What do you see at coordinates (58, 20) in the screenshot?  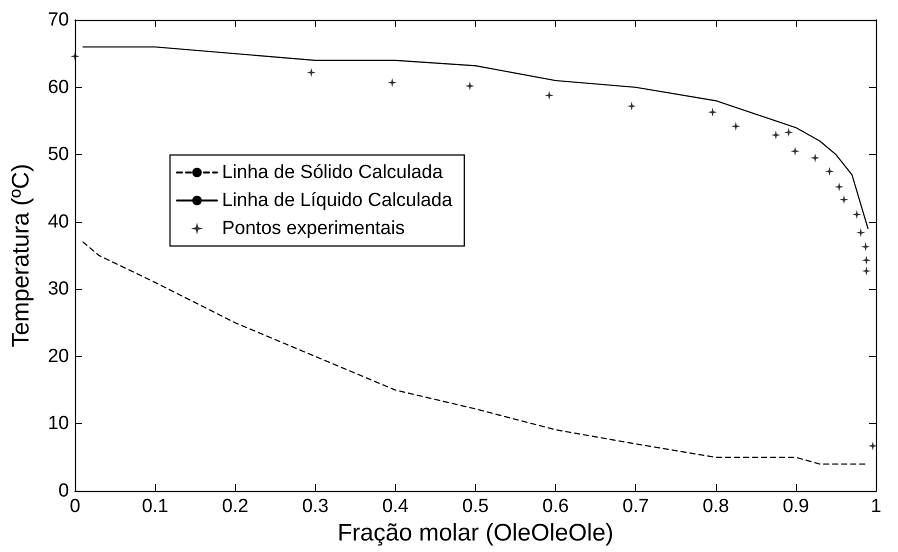 I see `y-tick-label: 70` at bounding box center [58, 20].